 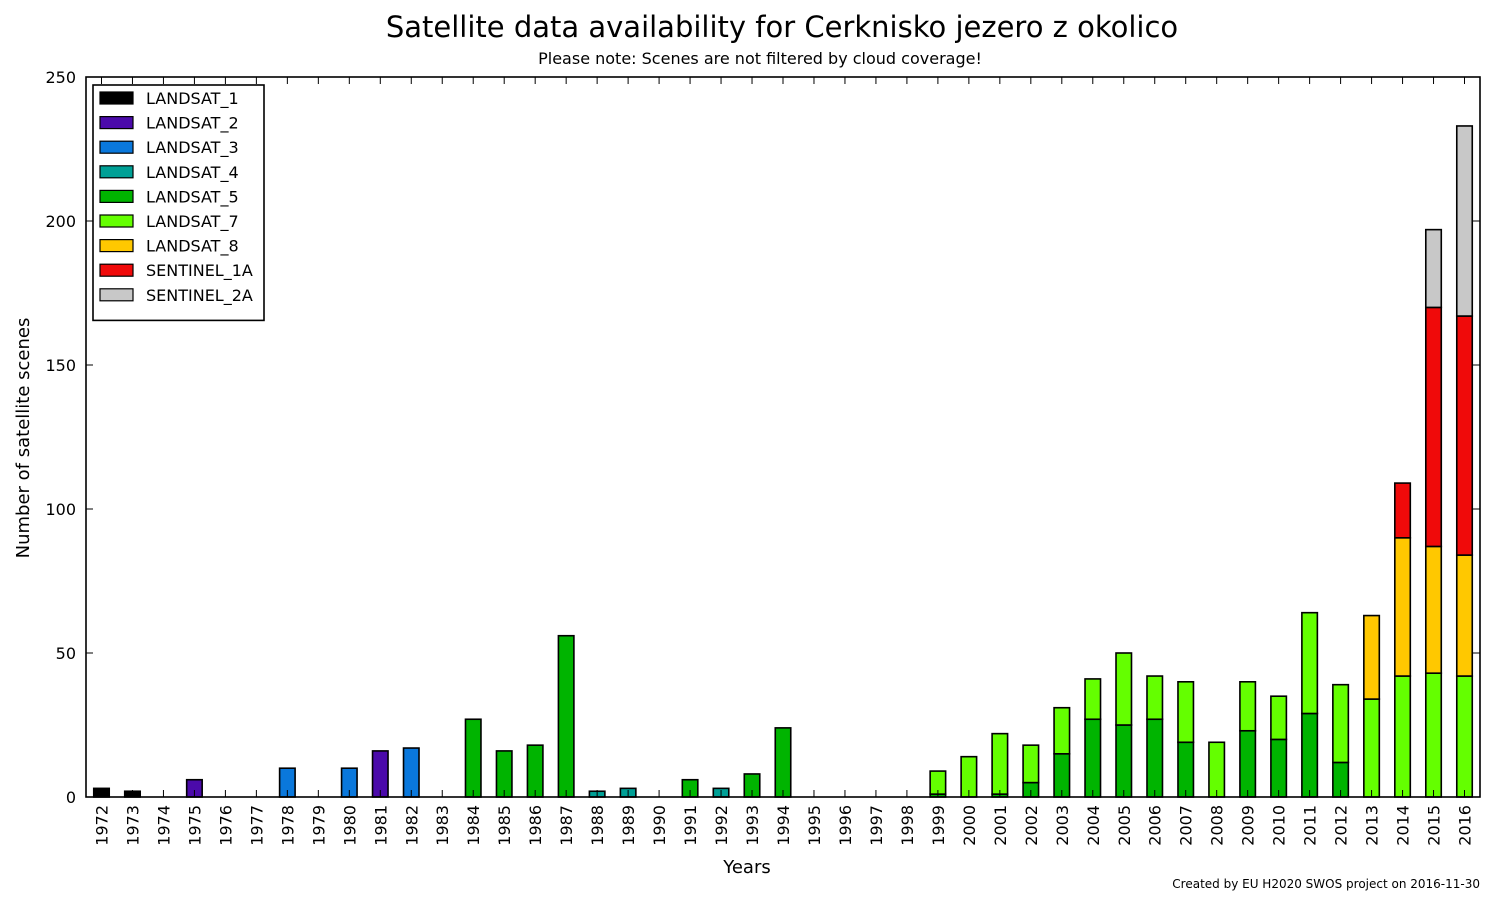 What do you see at coordinates (192, 173) in the screenshot?
I see `legend-label-landsat_4: LANDSAT_4` at bounding box center [192, 173].